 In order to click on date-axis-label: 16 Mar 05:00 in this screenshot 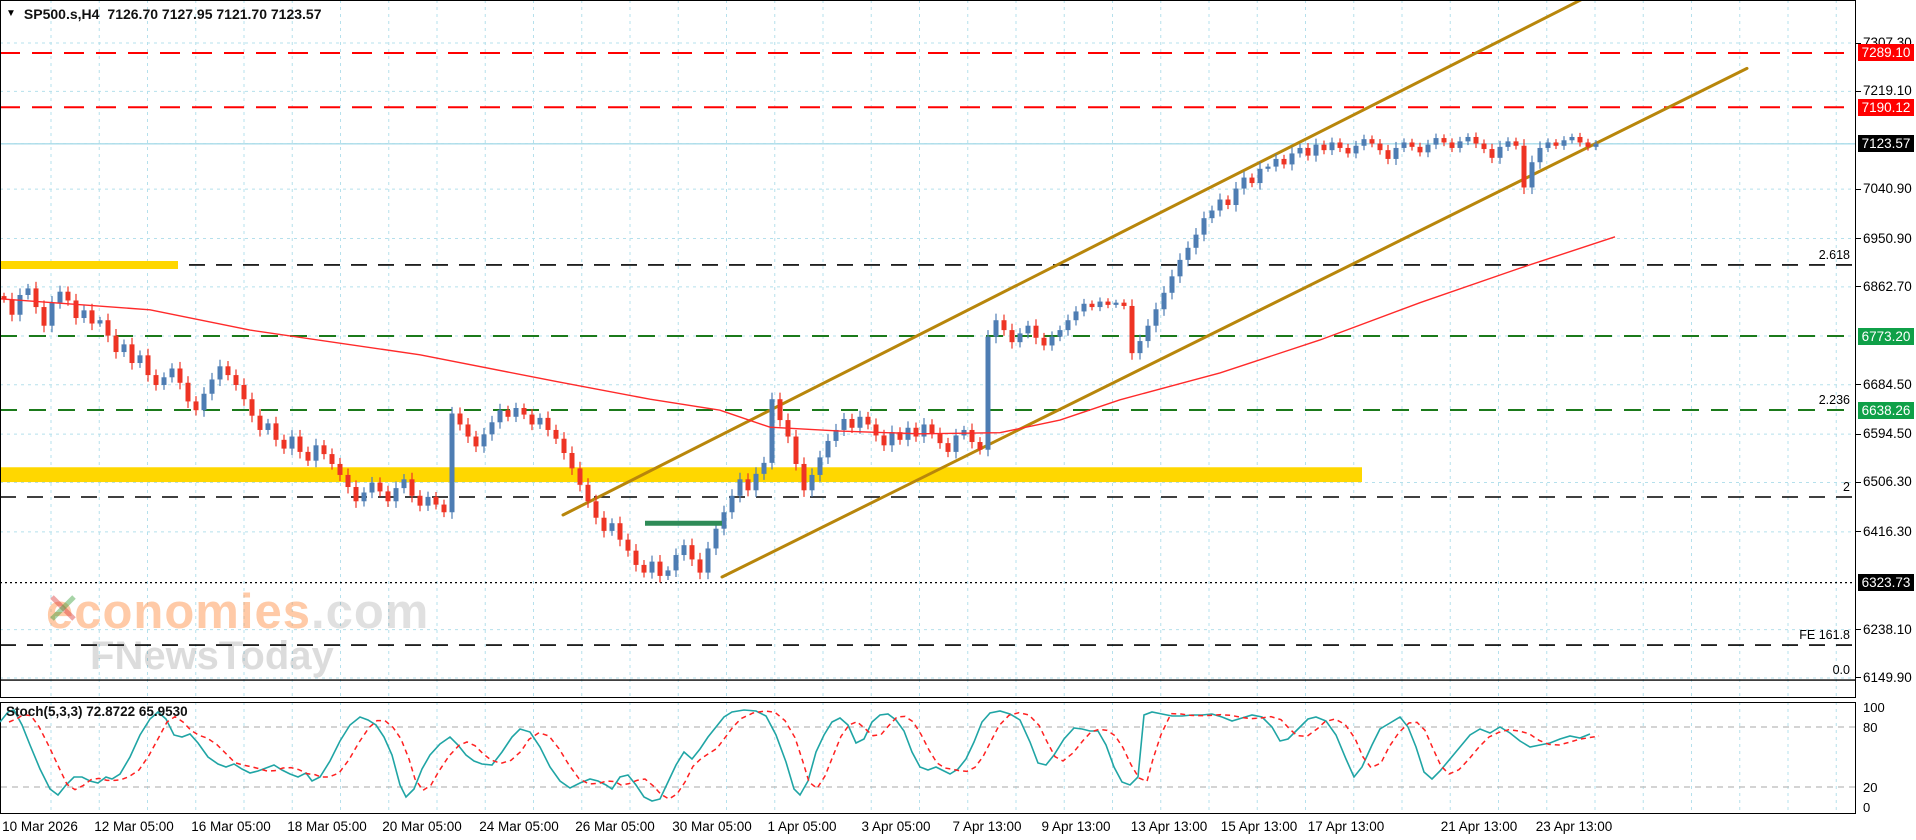, I will do `click(231, 826)`.